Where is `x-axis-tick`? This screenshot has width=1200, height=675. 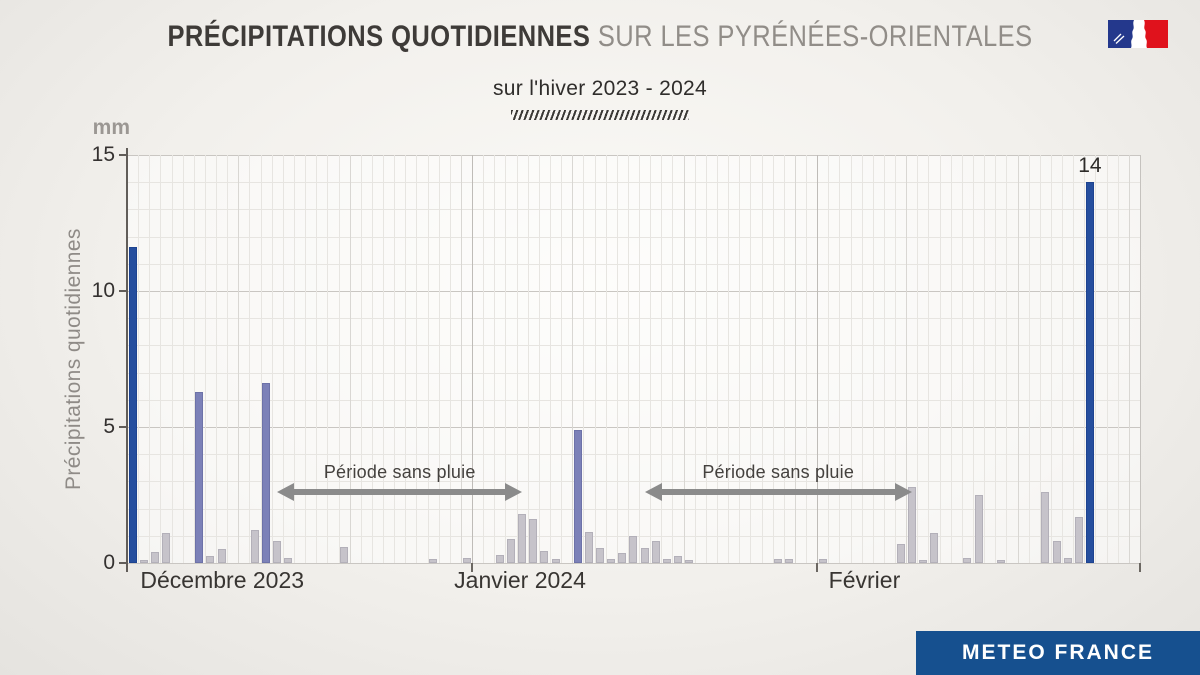
x-axis-tick is located at coordinates (472, 567).